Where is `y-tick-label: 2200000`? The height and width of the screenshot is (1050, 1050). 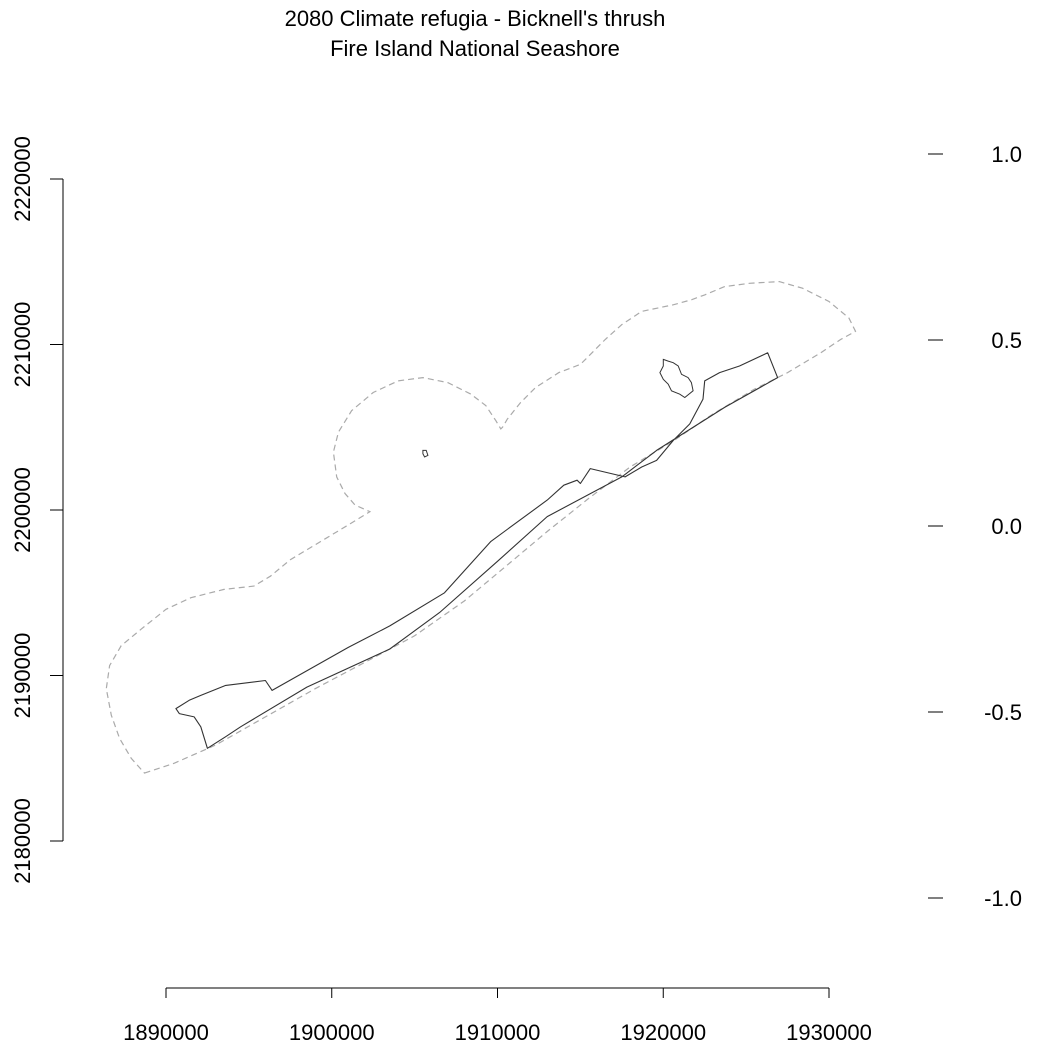 y-tick-label: 2200000 is located at coordinates (22, 510).